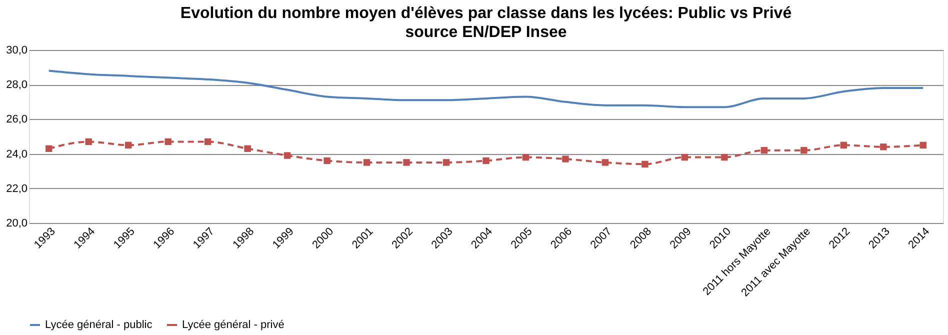  Describe the element at coordinates (17, 50) in the screenshot. I see `y-tick-label: 30,0` at that location.